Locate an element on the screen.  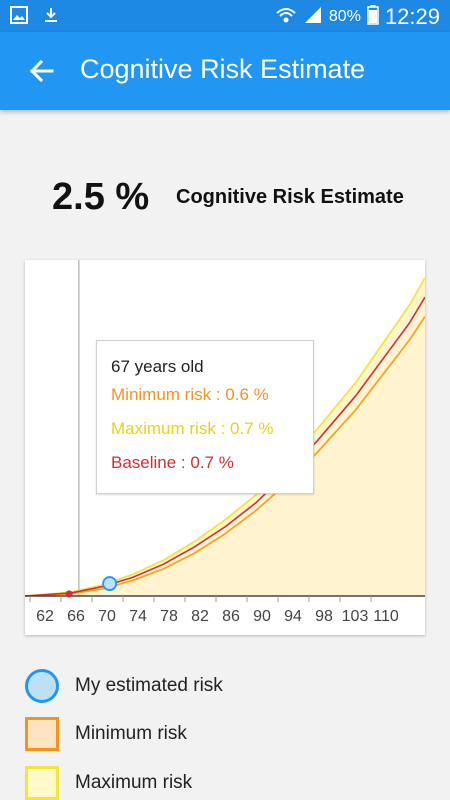
x-tick-label: 82 is located at coordinates (200, 616).